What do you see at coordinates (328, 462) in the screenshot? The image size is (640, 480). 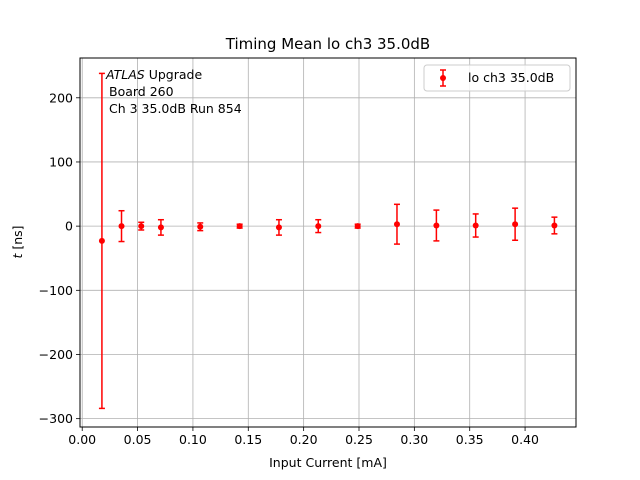 I see `x-axis-label: Input Current [mA]` at bounding box center [328, 462].